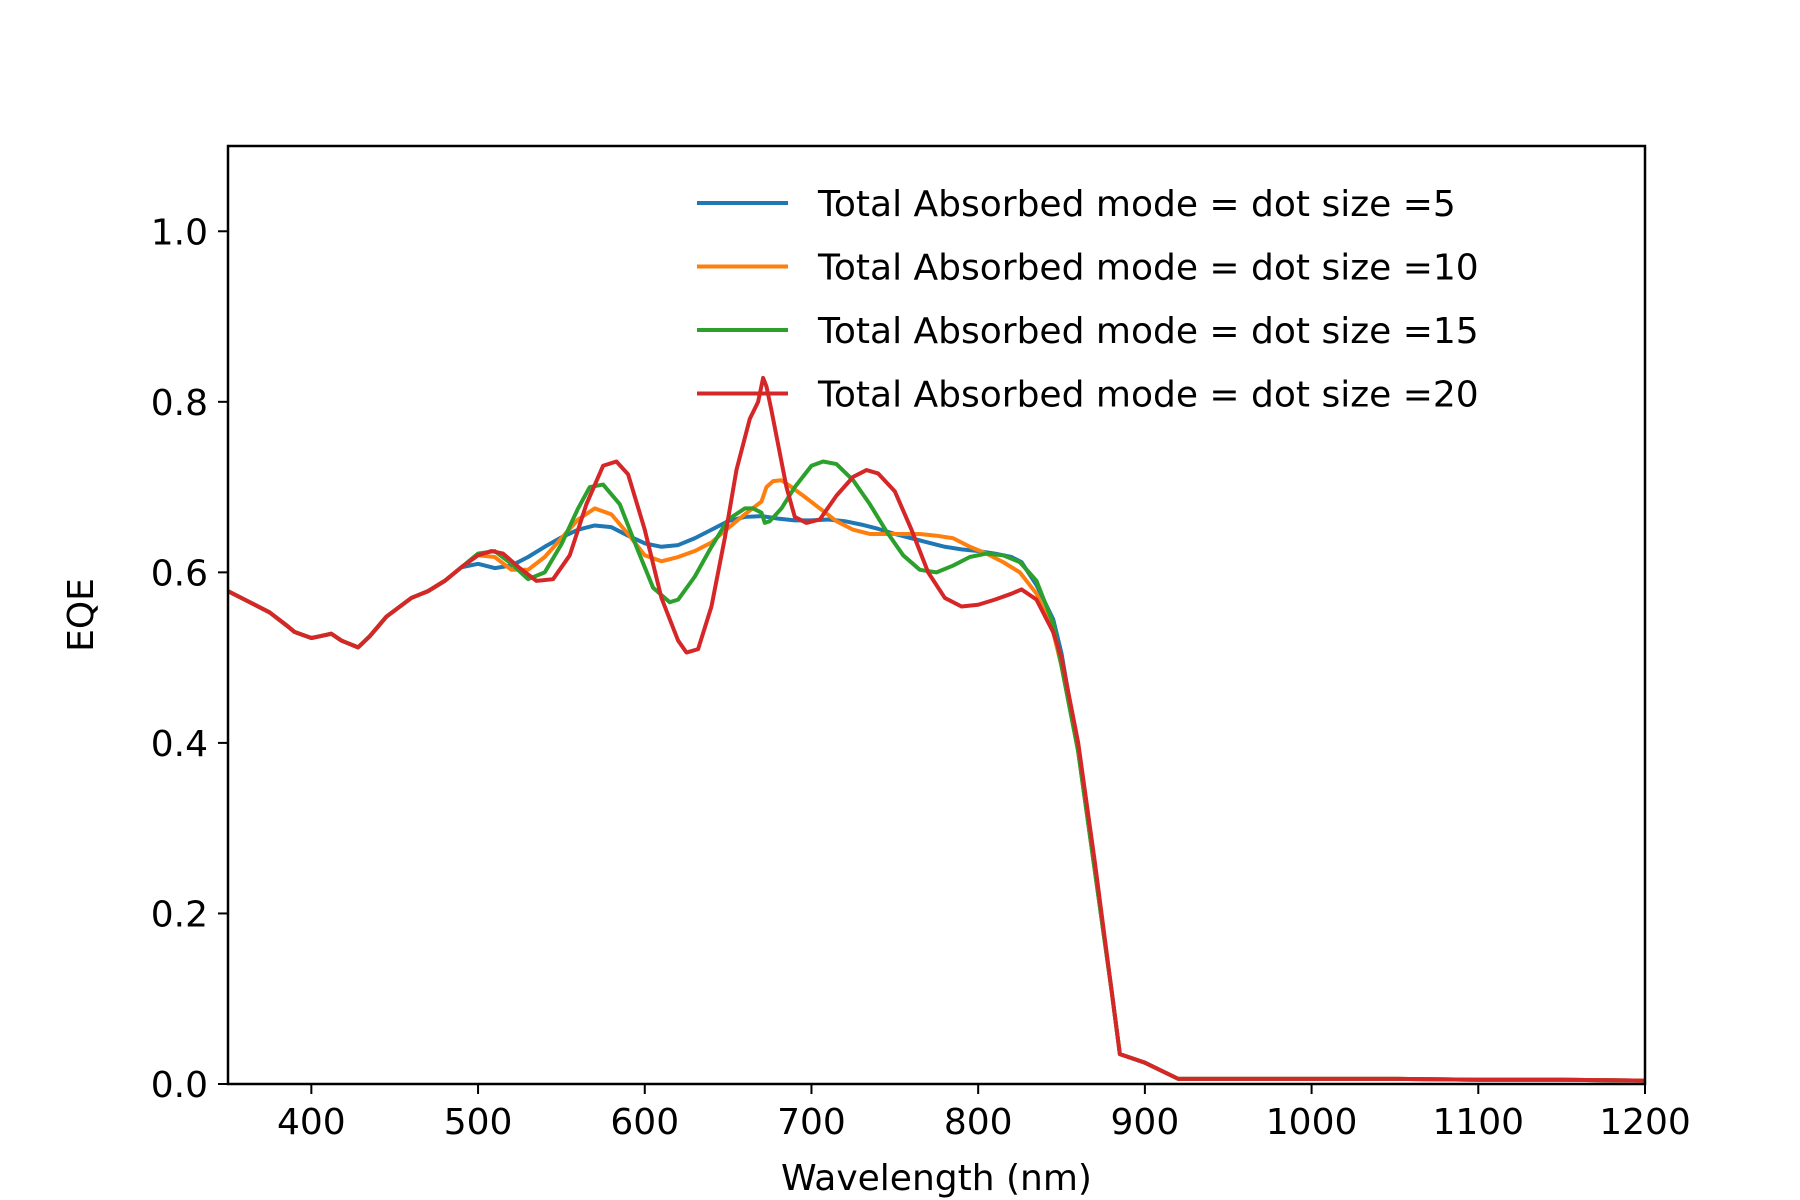 The image size is (1800, 1200). Describe the element at coordinates (936, 1178) in the screenshot. I see `x-axis-label: Wavelength (nm)` at that location.